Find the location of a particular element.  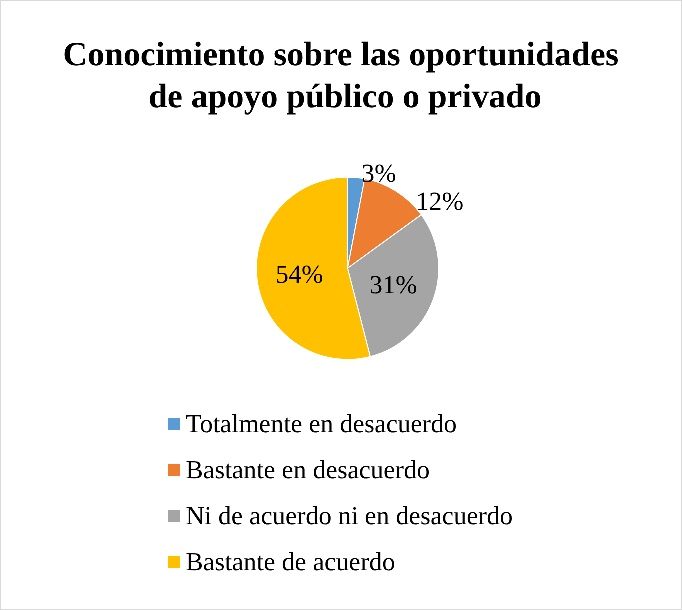

chart-title: Conocimiento sobre las oportunidades de apoyo público o privado is located at coordinates (341, 76).